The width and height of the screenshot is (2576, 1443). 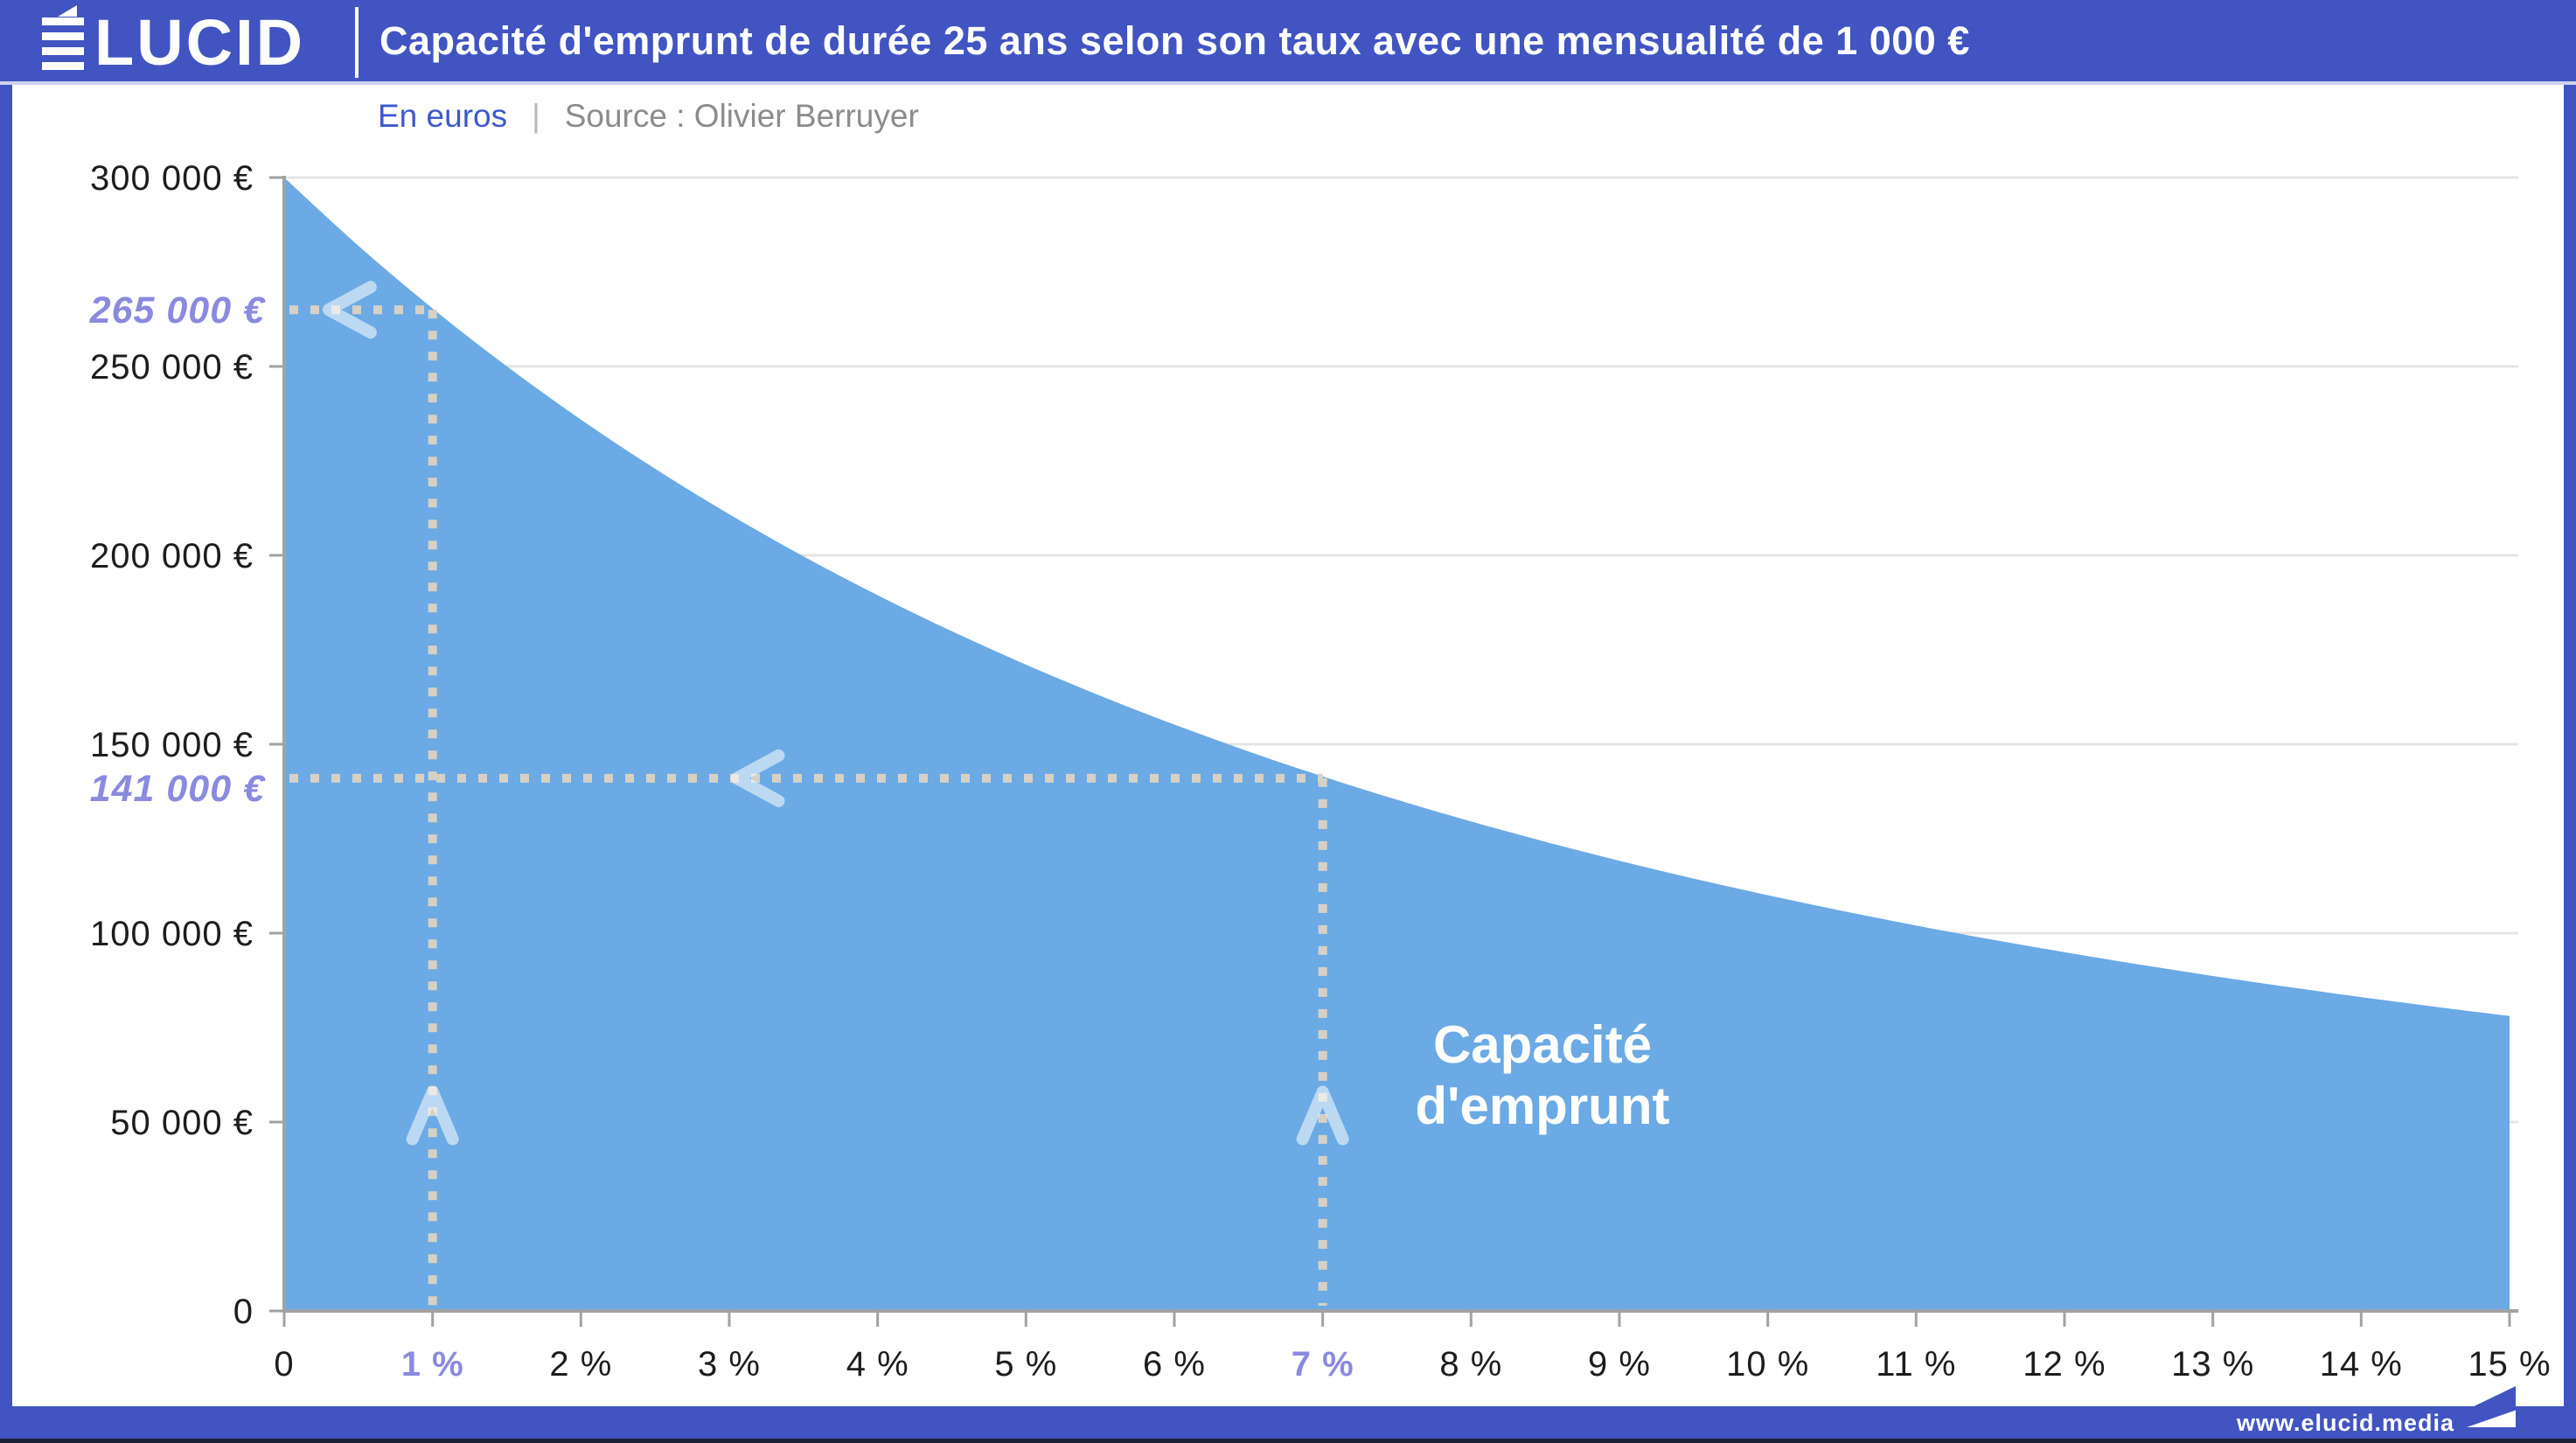 I want to click on y-tick-label: 50 000 €, so click(x=182, y=1123).